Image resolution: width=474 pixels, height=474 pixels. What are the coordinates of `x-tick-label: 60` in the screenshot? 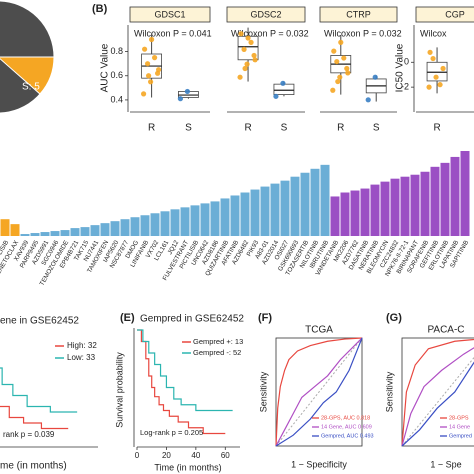 It's located at (225, 455).